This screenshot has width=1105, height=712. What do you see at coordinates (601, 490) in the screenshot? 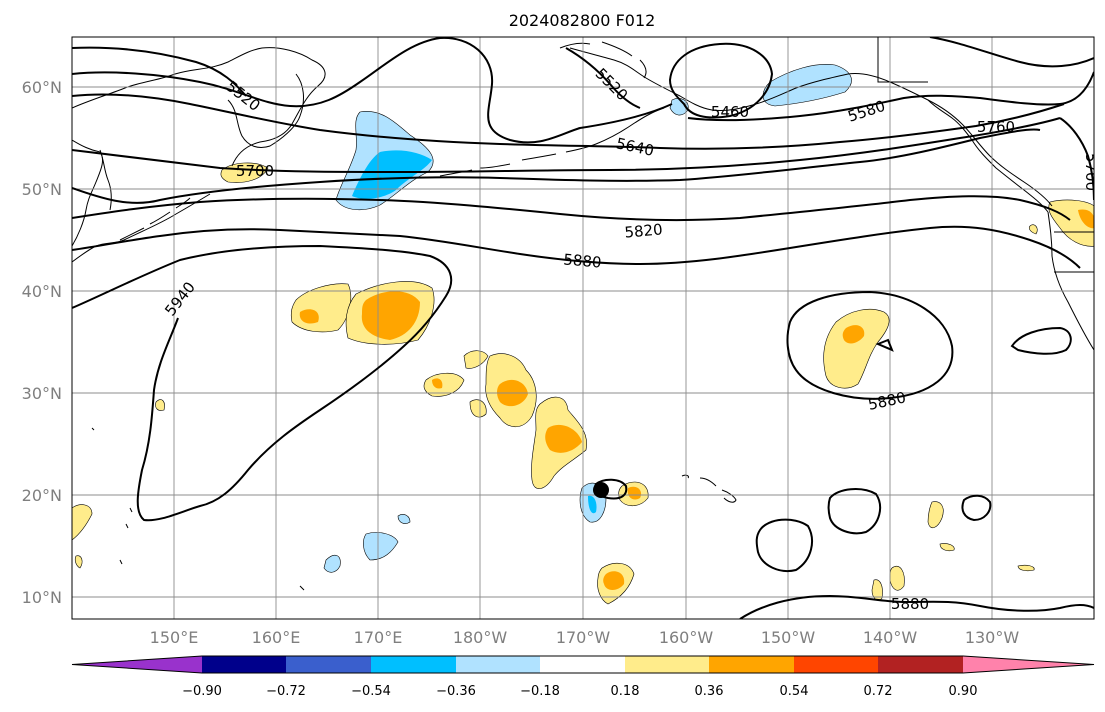
I see `cyclone-marker` at bounding box center [601, 490].